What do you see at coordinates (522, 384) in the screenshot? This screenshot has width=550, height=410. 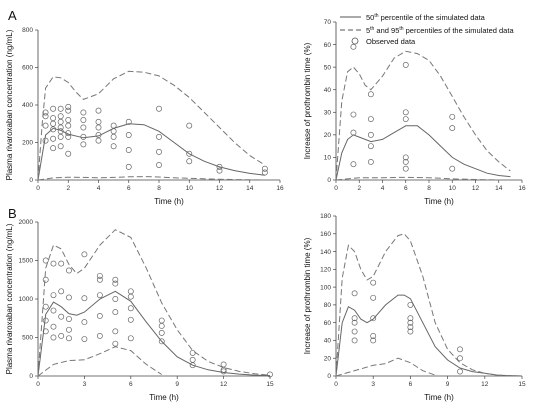 I see `x-tick-label: 15` at bounding box center [522, 384].